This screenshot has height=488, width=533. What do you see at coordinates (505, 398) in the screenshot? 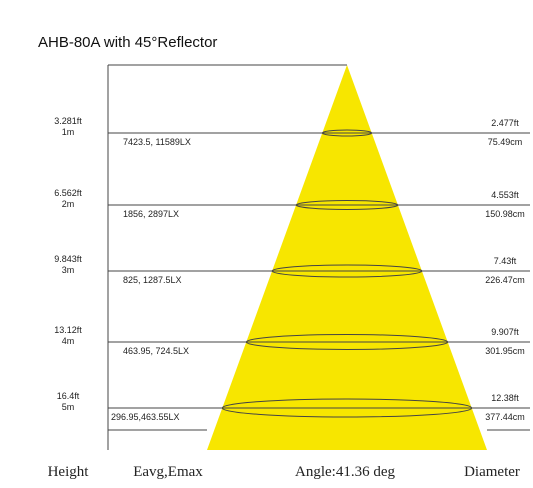
I see `diameter-ft: 12.38ft` at bounding box center [505, 398].